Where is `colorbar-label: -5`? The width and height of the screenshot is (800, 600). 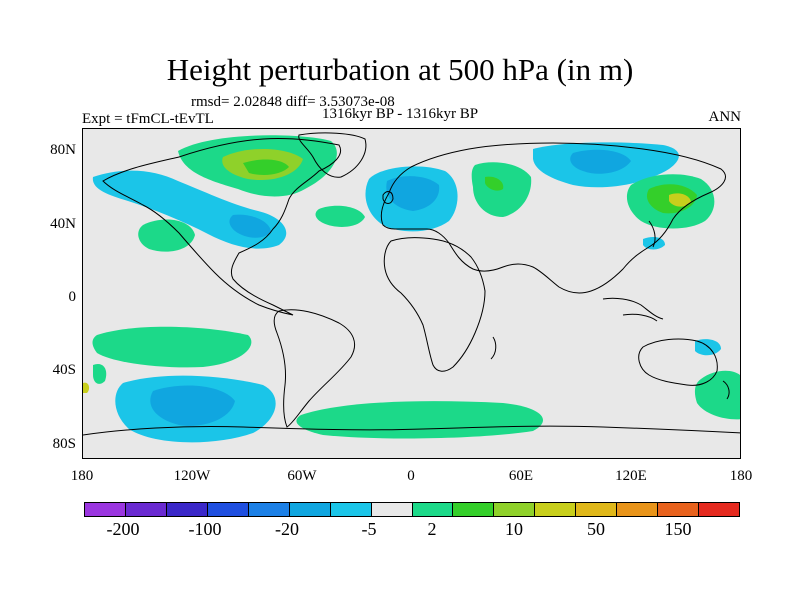
colorbar-label: -5 is located at coordinates (369, 529).